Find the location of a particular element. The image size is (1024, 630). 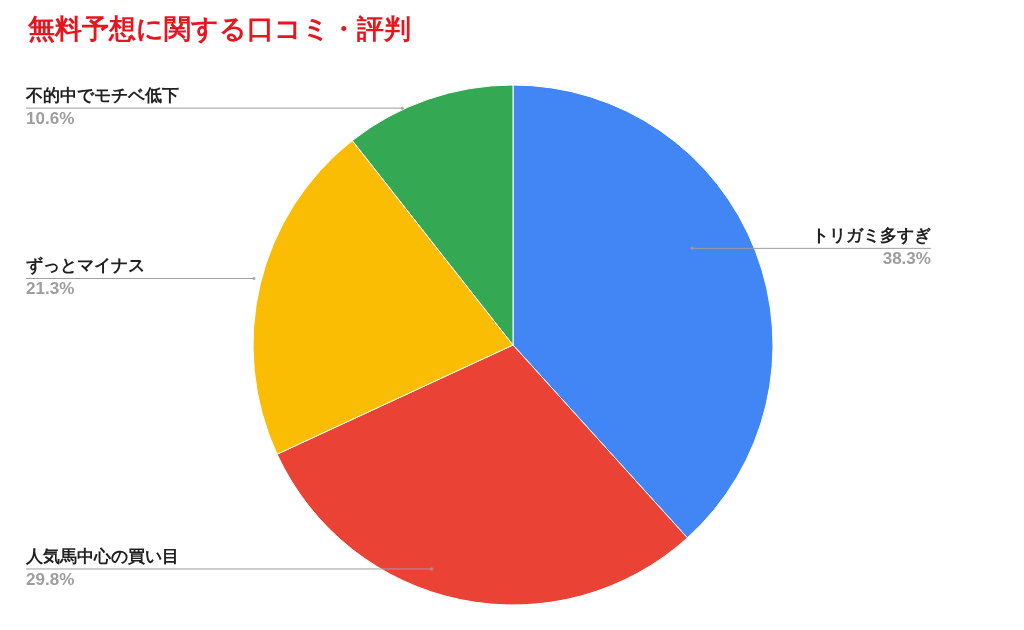

data-label: 38.3% is located at coordinates (906, 259).